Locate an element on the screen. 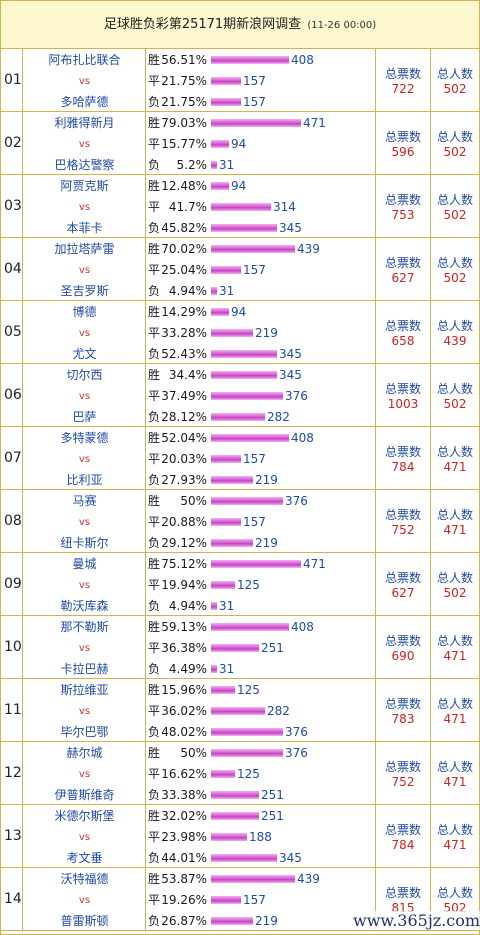  lose-percent: 4.94% is located at coordinates (187, 606).